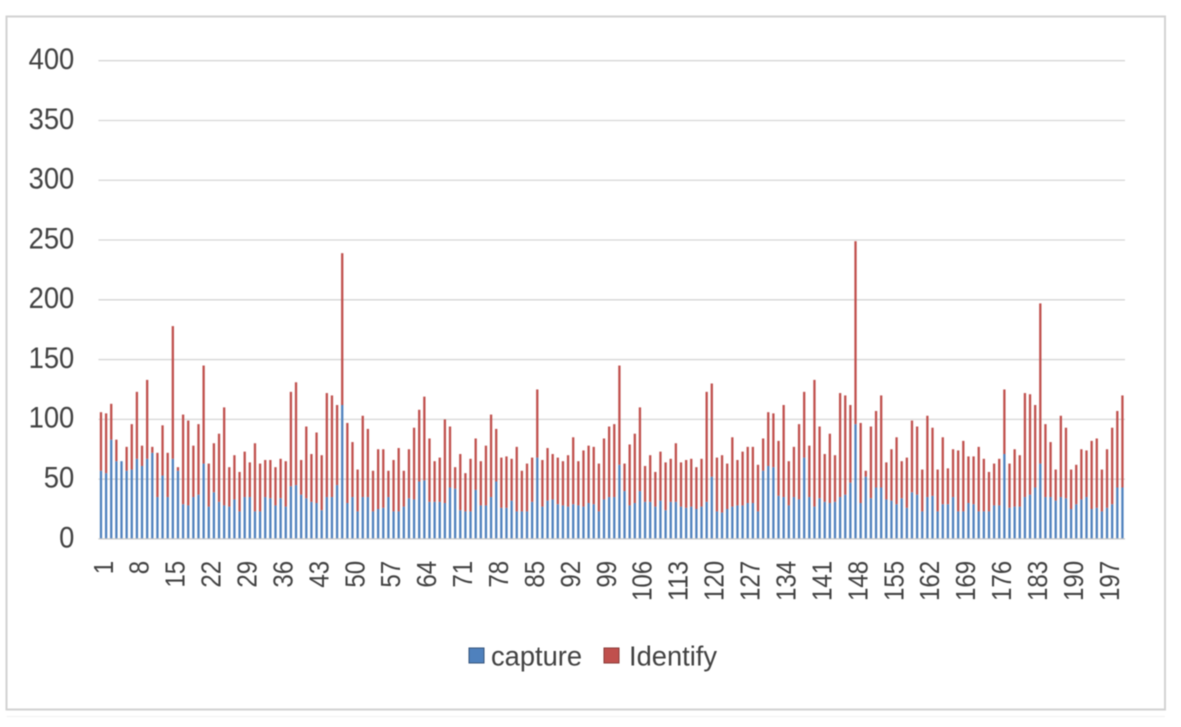  What do you see at coordinates (52, 358) in the screenshot?
I see `svg-text: 150` at bounding box center [52, 358].